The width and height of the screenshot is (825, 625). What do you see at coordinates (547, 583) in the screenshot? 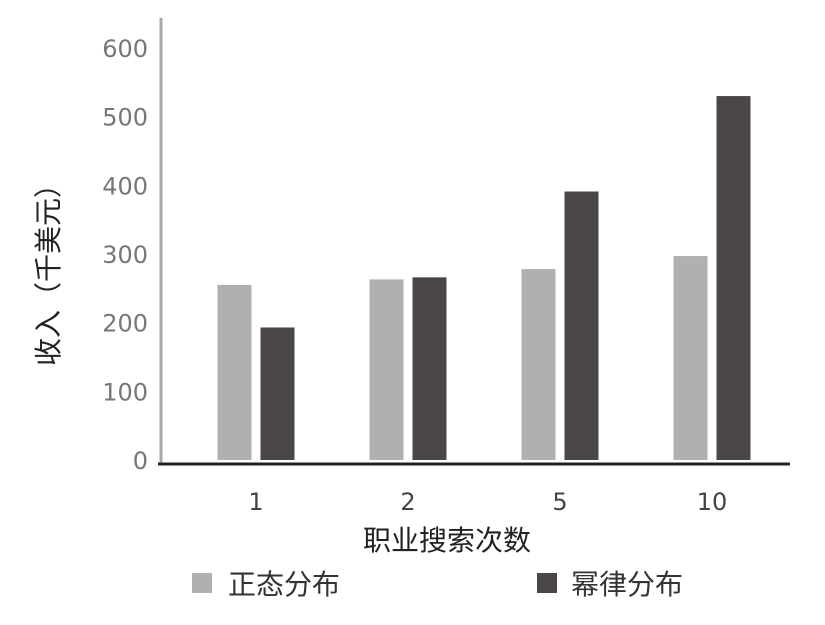
I see `legend-swatch-power` at bounding box center [547, 583].